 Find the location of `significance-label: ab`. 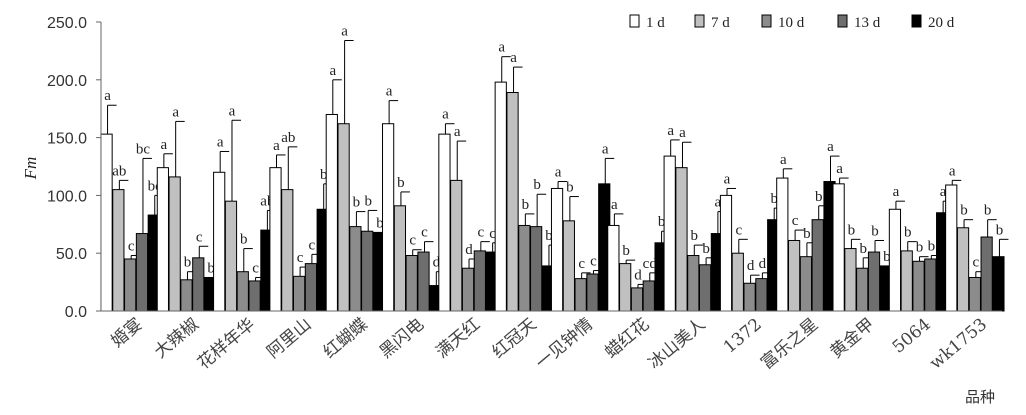

significance-label: ab is located at coordinates (119, 171).